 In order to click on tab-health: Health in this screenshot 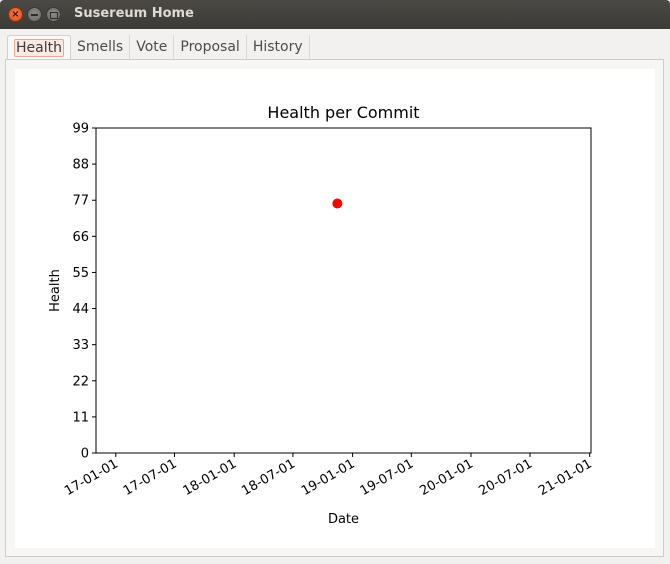, I will do `click(39, 47)`.